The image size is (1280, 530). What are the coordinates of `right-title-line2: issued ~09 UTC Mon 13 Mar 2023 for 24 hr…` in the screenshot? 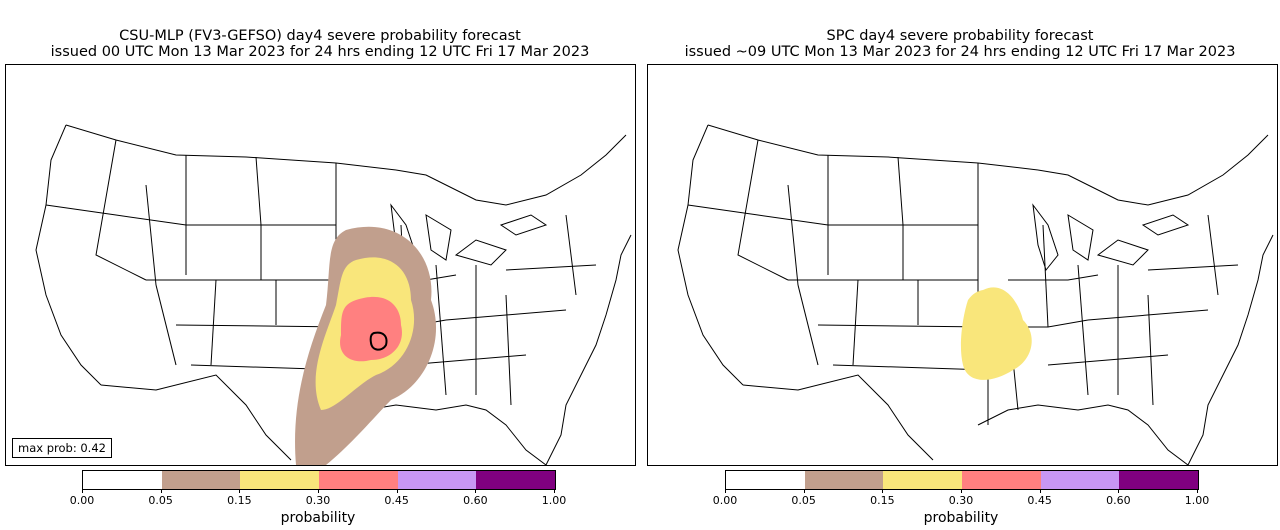 It's located at (960, 52).